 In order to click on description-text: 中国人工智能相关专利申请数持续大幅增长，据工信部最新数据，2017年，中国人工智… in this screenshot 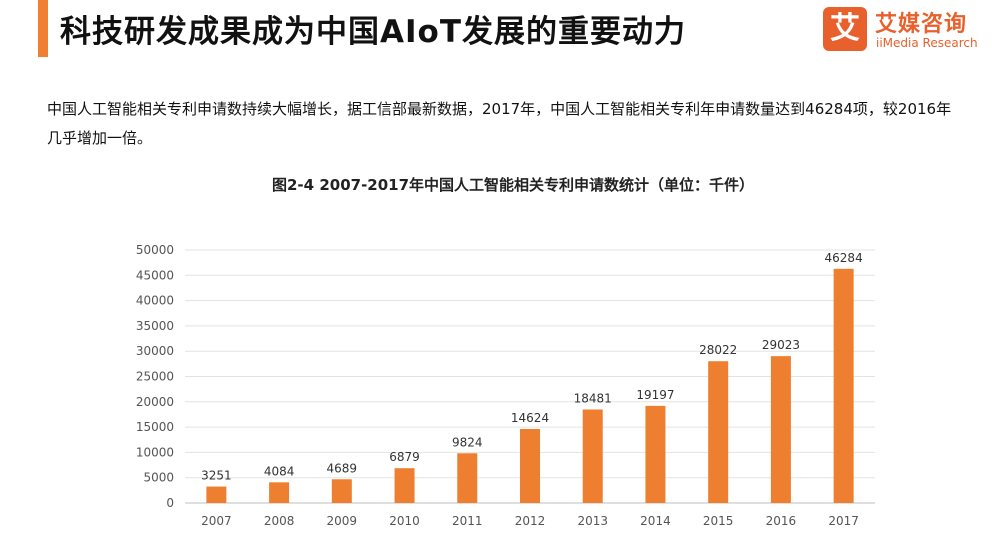, I will do `click(499, 123)`.